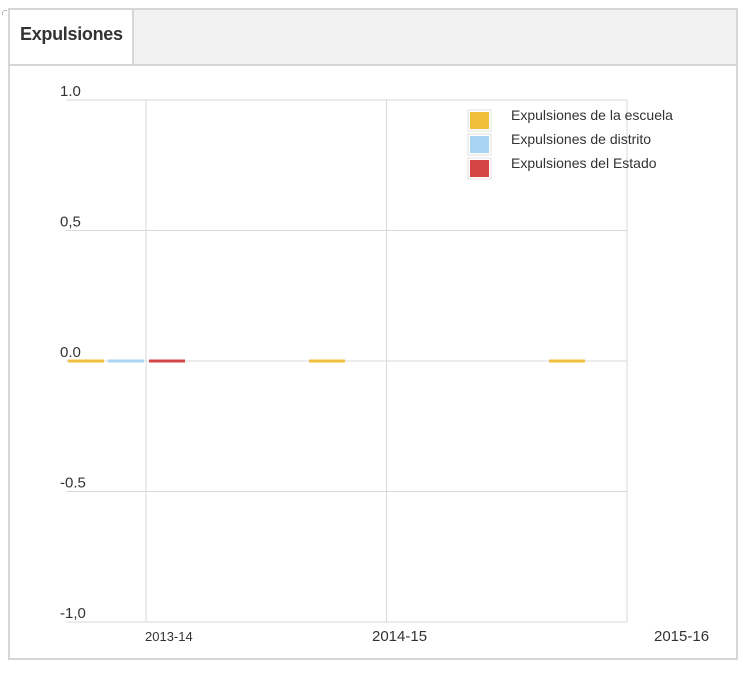  Describe the element at coordinates (581, 139) in the screenshot. I see `legend-label: Expulsiones de distrito` at that location.